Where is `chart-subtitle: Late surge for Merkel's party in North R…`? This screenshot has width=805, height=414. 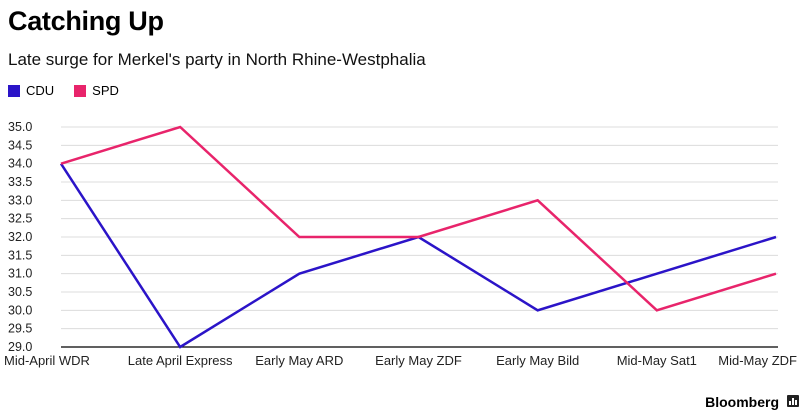
chart-subtitle: Late surge for Merkel's party in North R… is located at coordinates (217, 59).